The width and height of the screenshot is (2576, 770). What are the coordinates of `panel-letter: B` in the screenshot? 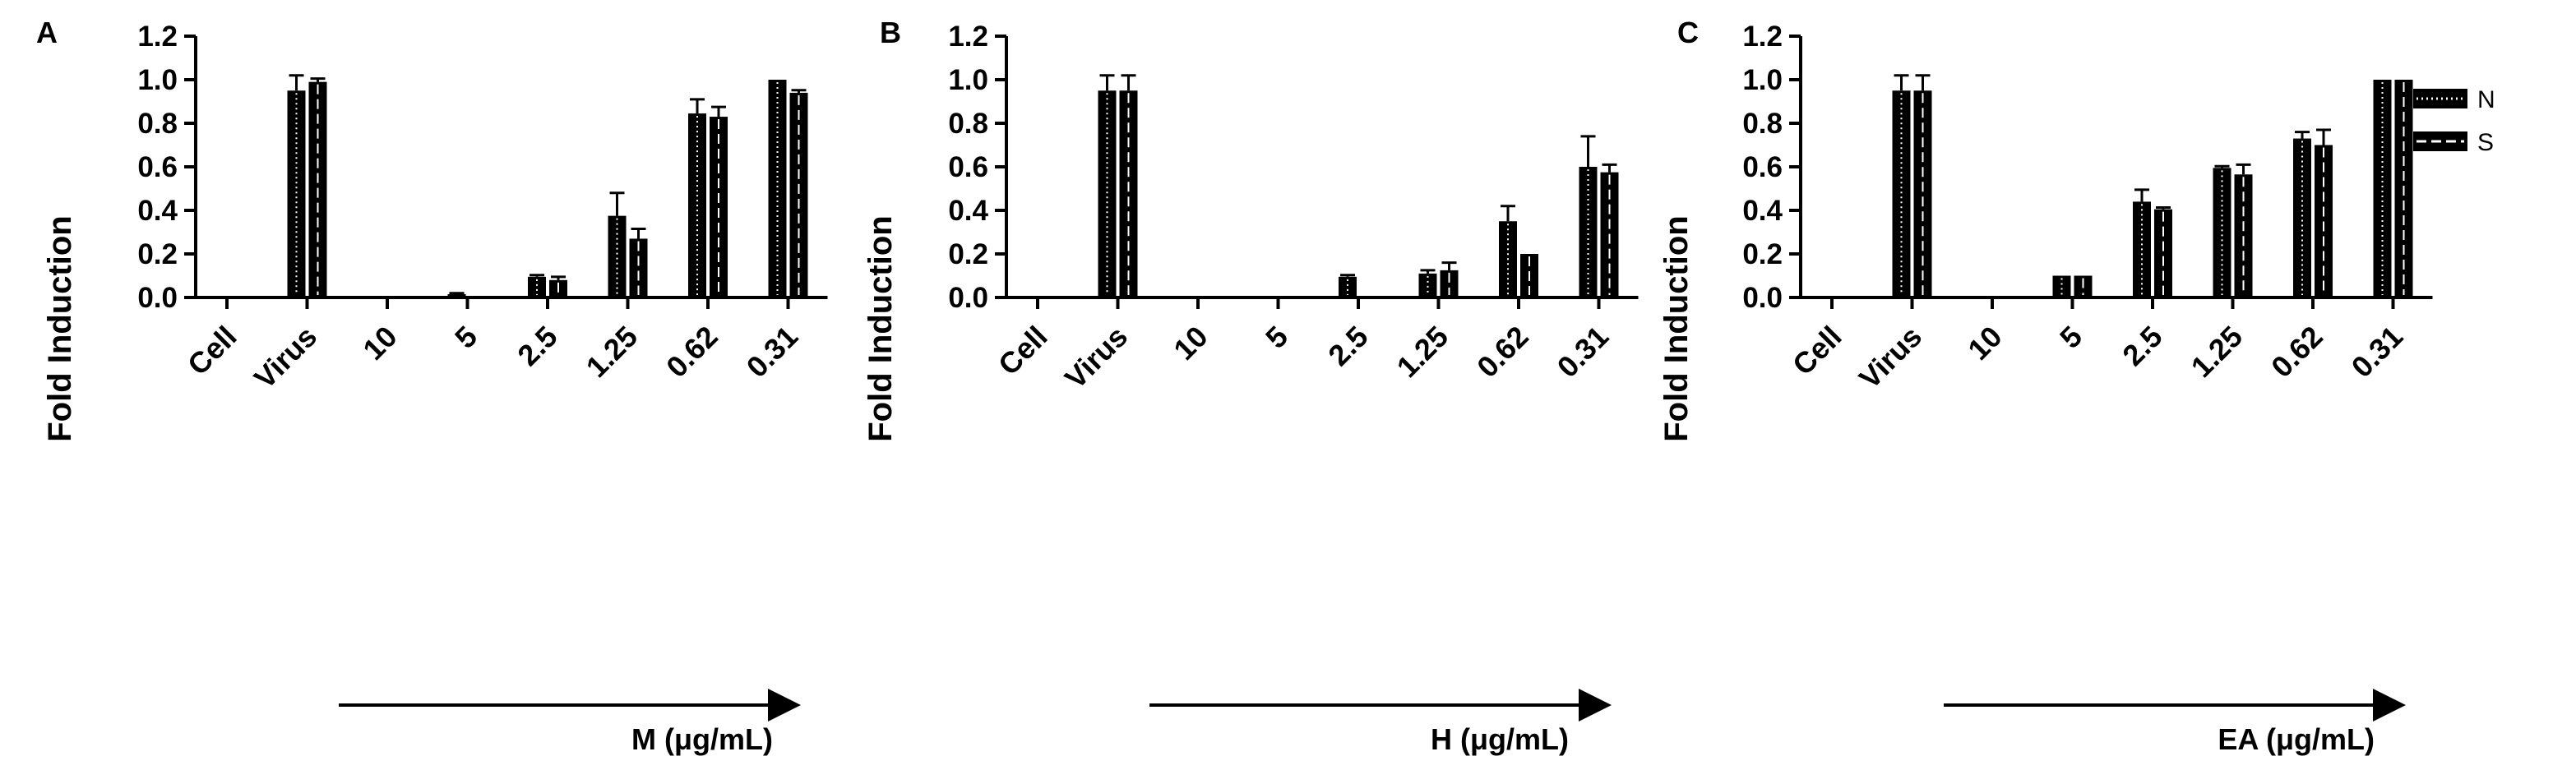 It's located at (890, 32).